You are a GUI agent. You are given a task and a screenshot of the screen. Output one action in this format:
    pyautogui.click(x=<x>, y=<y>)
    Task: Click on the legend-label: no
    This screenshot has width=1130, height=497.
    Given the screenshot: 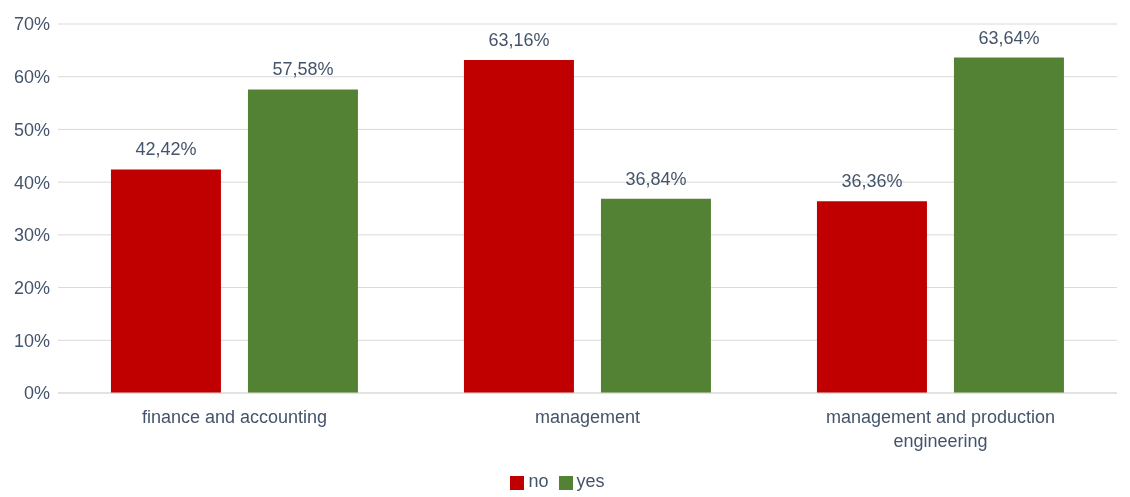 What is the action you would take?
    pyautogui.click(x=538, y=481)
    